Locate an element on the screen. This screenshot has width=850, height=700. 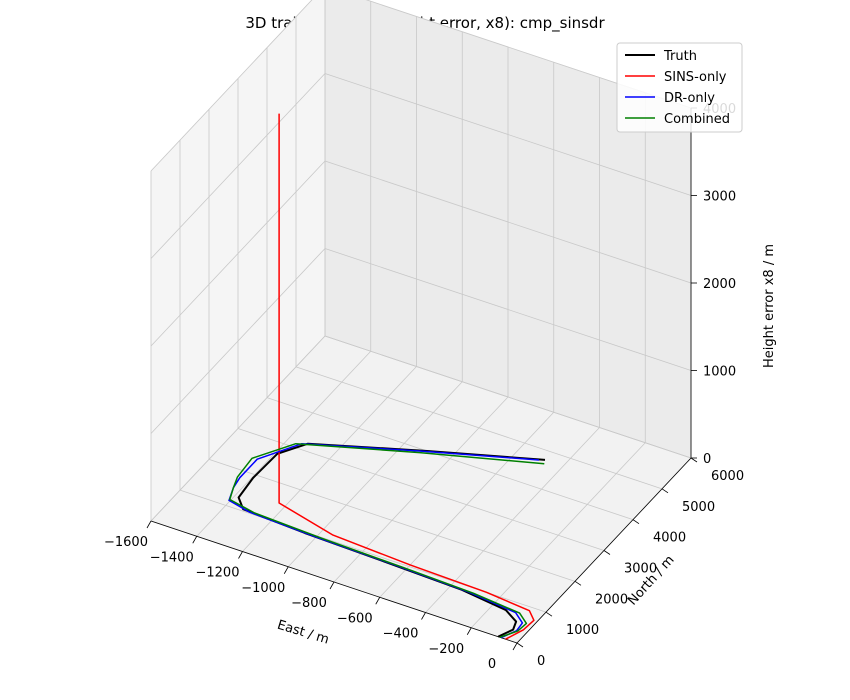
x-tick-label: −200 is located at coordinates (446, 649).